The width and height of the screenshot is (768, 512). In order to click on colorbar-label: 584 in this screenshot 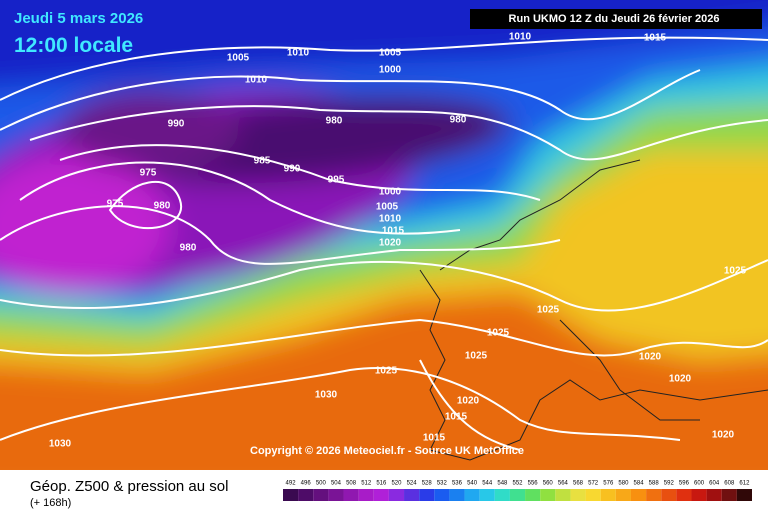, I will do `click(639, 484)`.